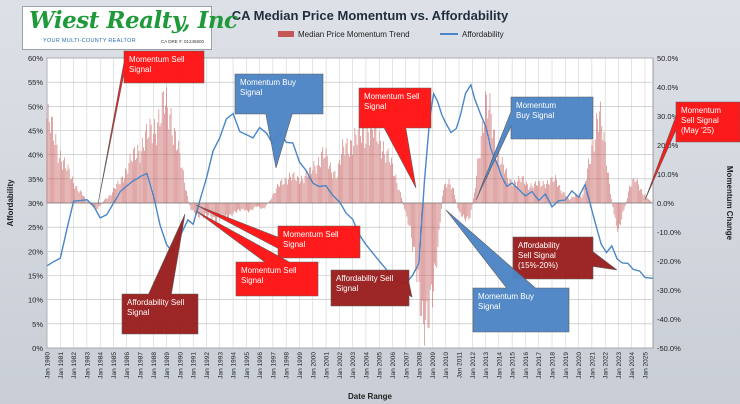 This screenshot has width=740, height=404. What do you see at coordinates (375, 106) in the screenshot?
I see `callout-text: Signal` at bounding box center [375, 106].